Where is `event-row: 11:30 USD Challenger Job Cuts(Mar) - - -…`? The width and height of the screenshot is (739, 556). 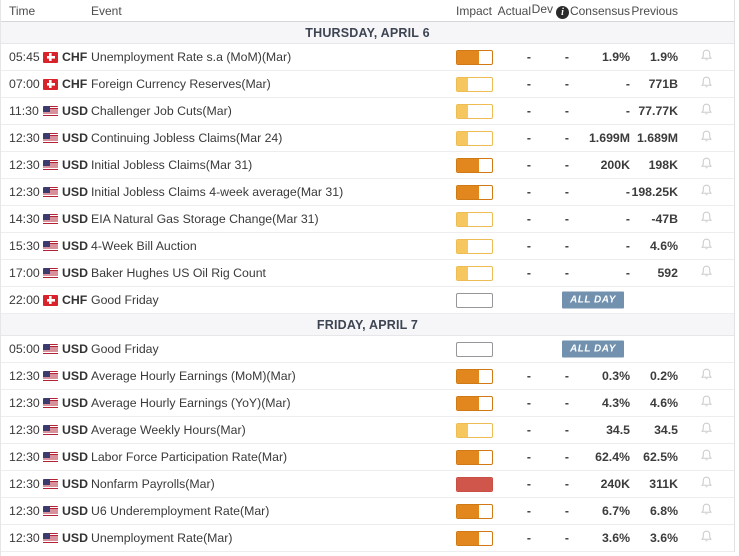 event-row: 11:30 USD Challenger Job Cuts(Mar) - - -… is located at coordinates (367, 111).